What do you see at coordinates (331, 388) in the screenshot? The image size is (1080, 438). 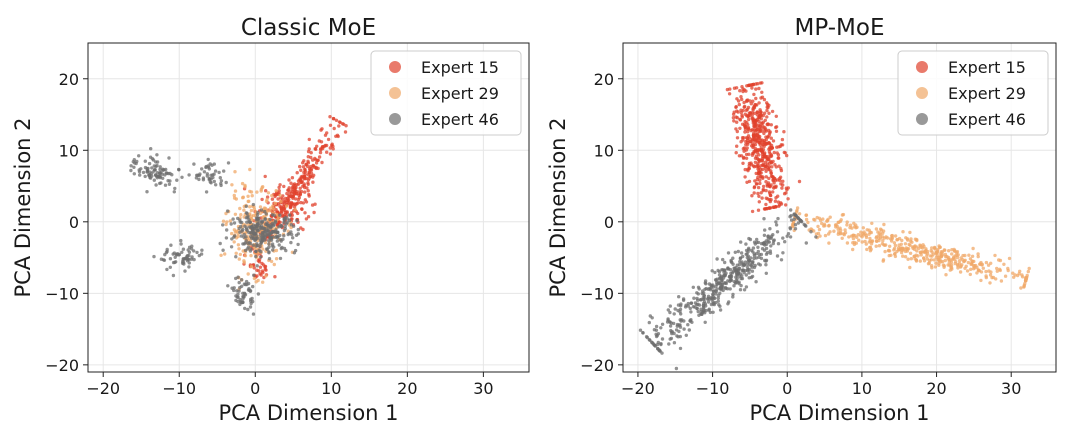 I see `x-tick-label: 10` at bounding box center [331, 388].